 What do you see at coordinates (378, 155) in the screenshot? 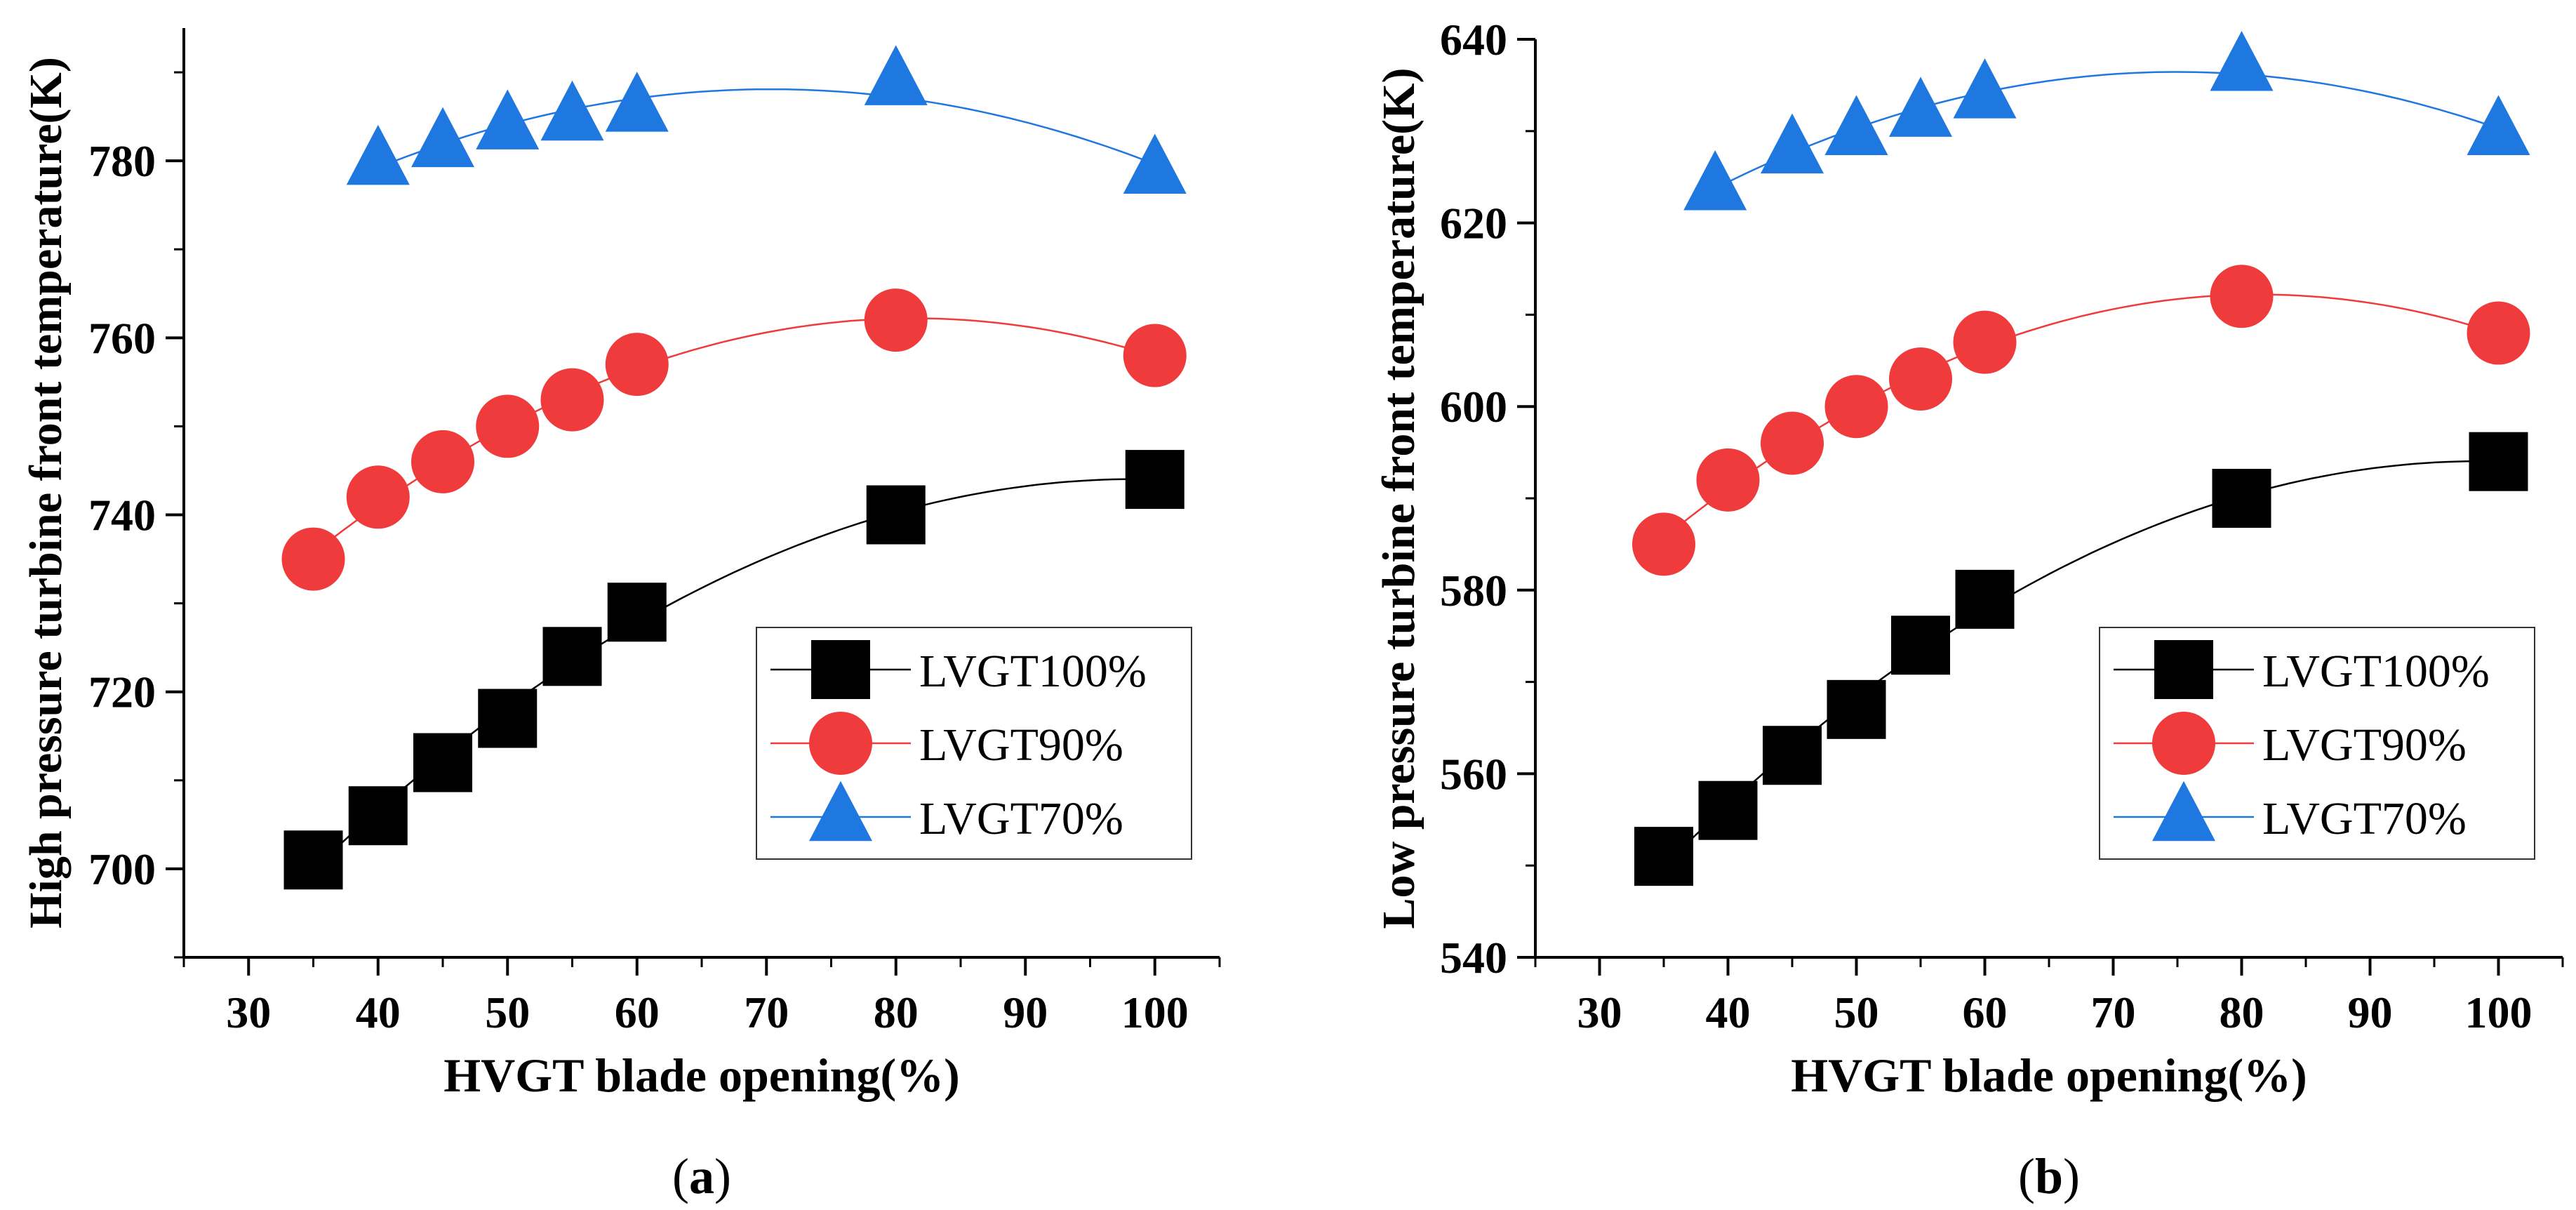
I see `data-point-LVGT70%-40` at bounding box center [378, 155].